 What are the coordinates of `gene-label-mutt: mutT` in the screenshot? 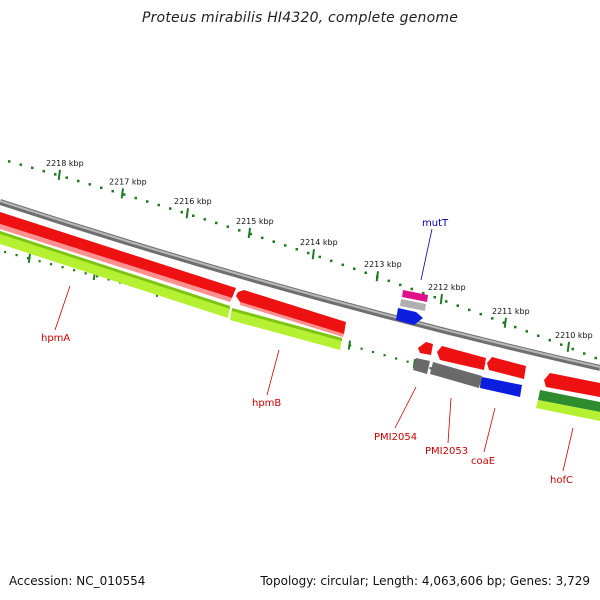 It's located at (435, 223).